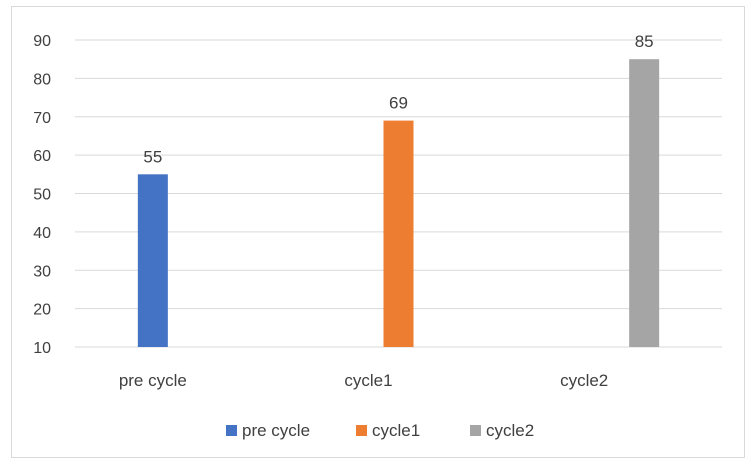  I want to click on bar-pre-cycle, so click(152, 260).